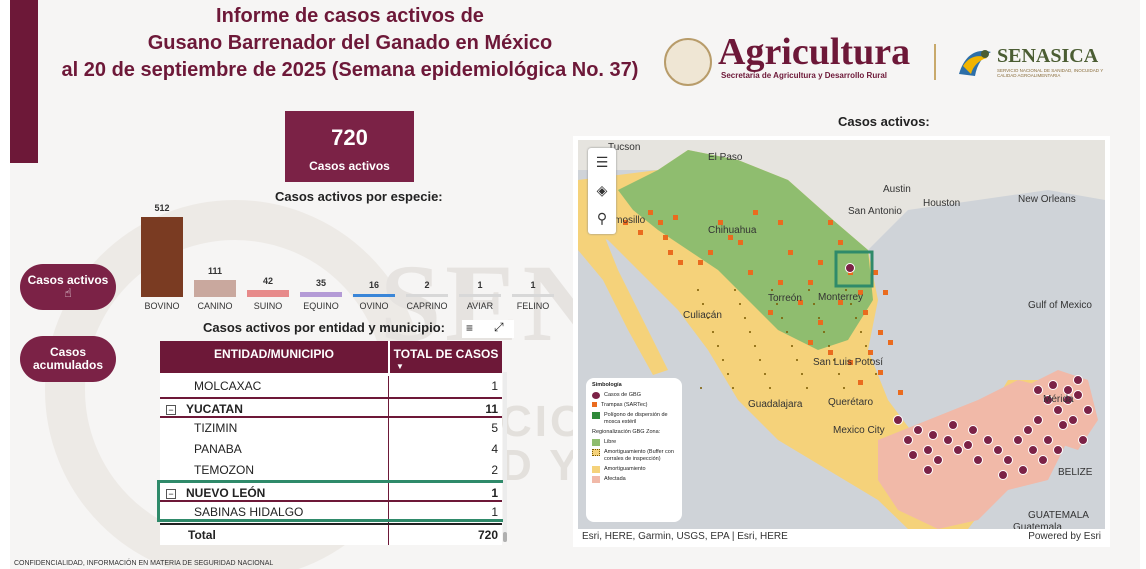 The height and width of the screenshot is (569, 1146). What do you see at coordinates (427, 295) in the screenshot?
I see `bar-caprino` at bounding box center [427, 295].